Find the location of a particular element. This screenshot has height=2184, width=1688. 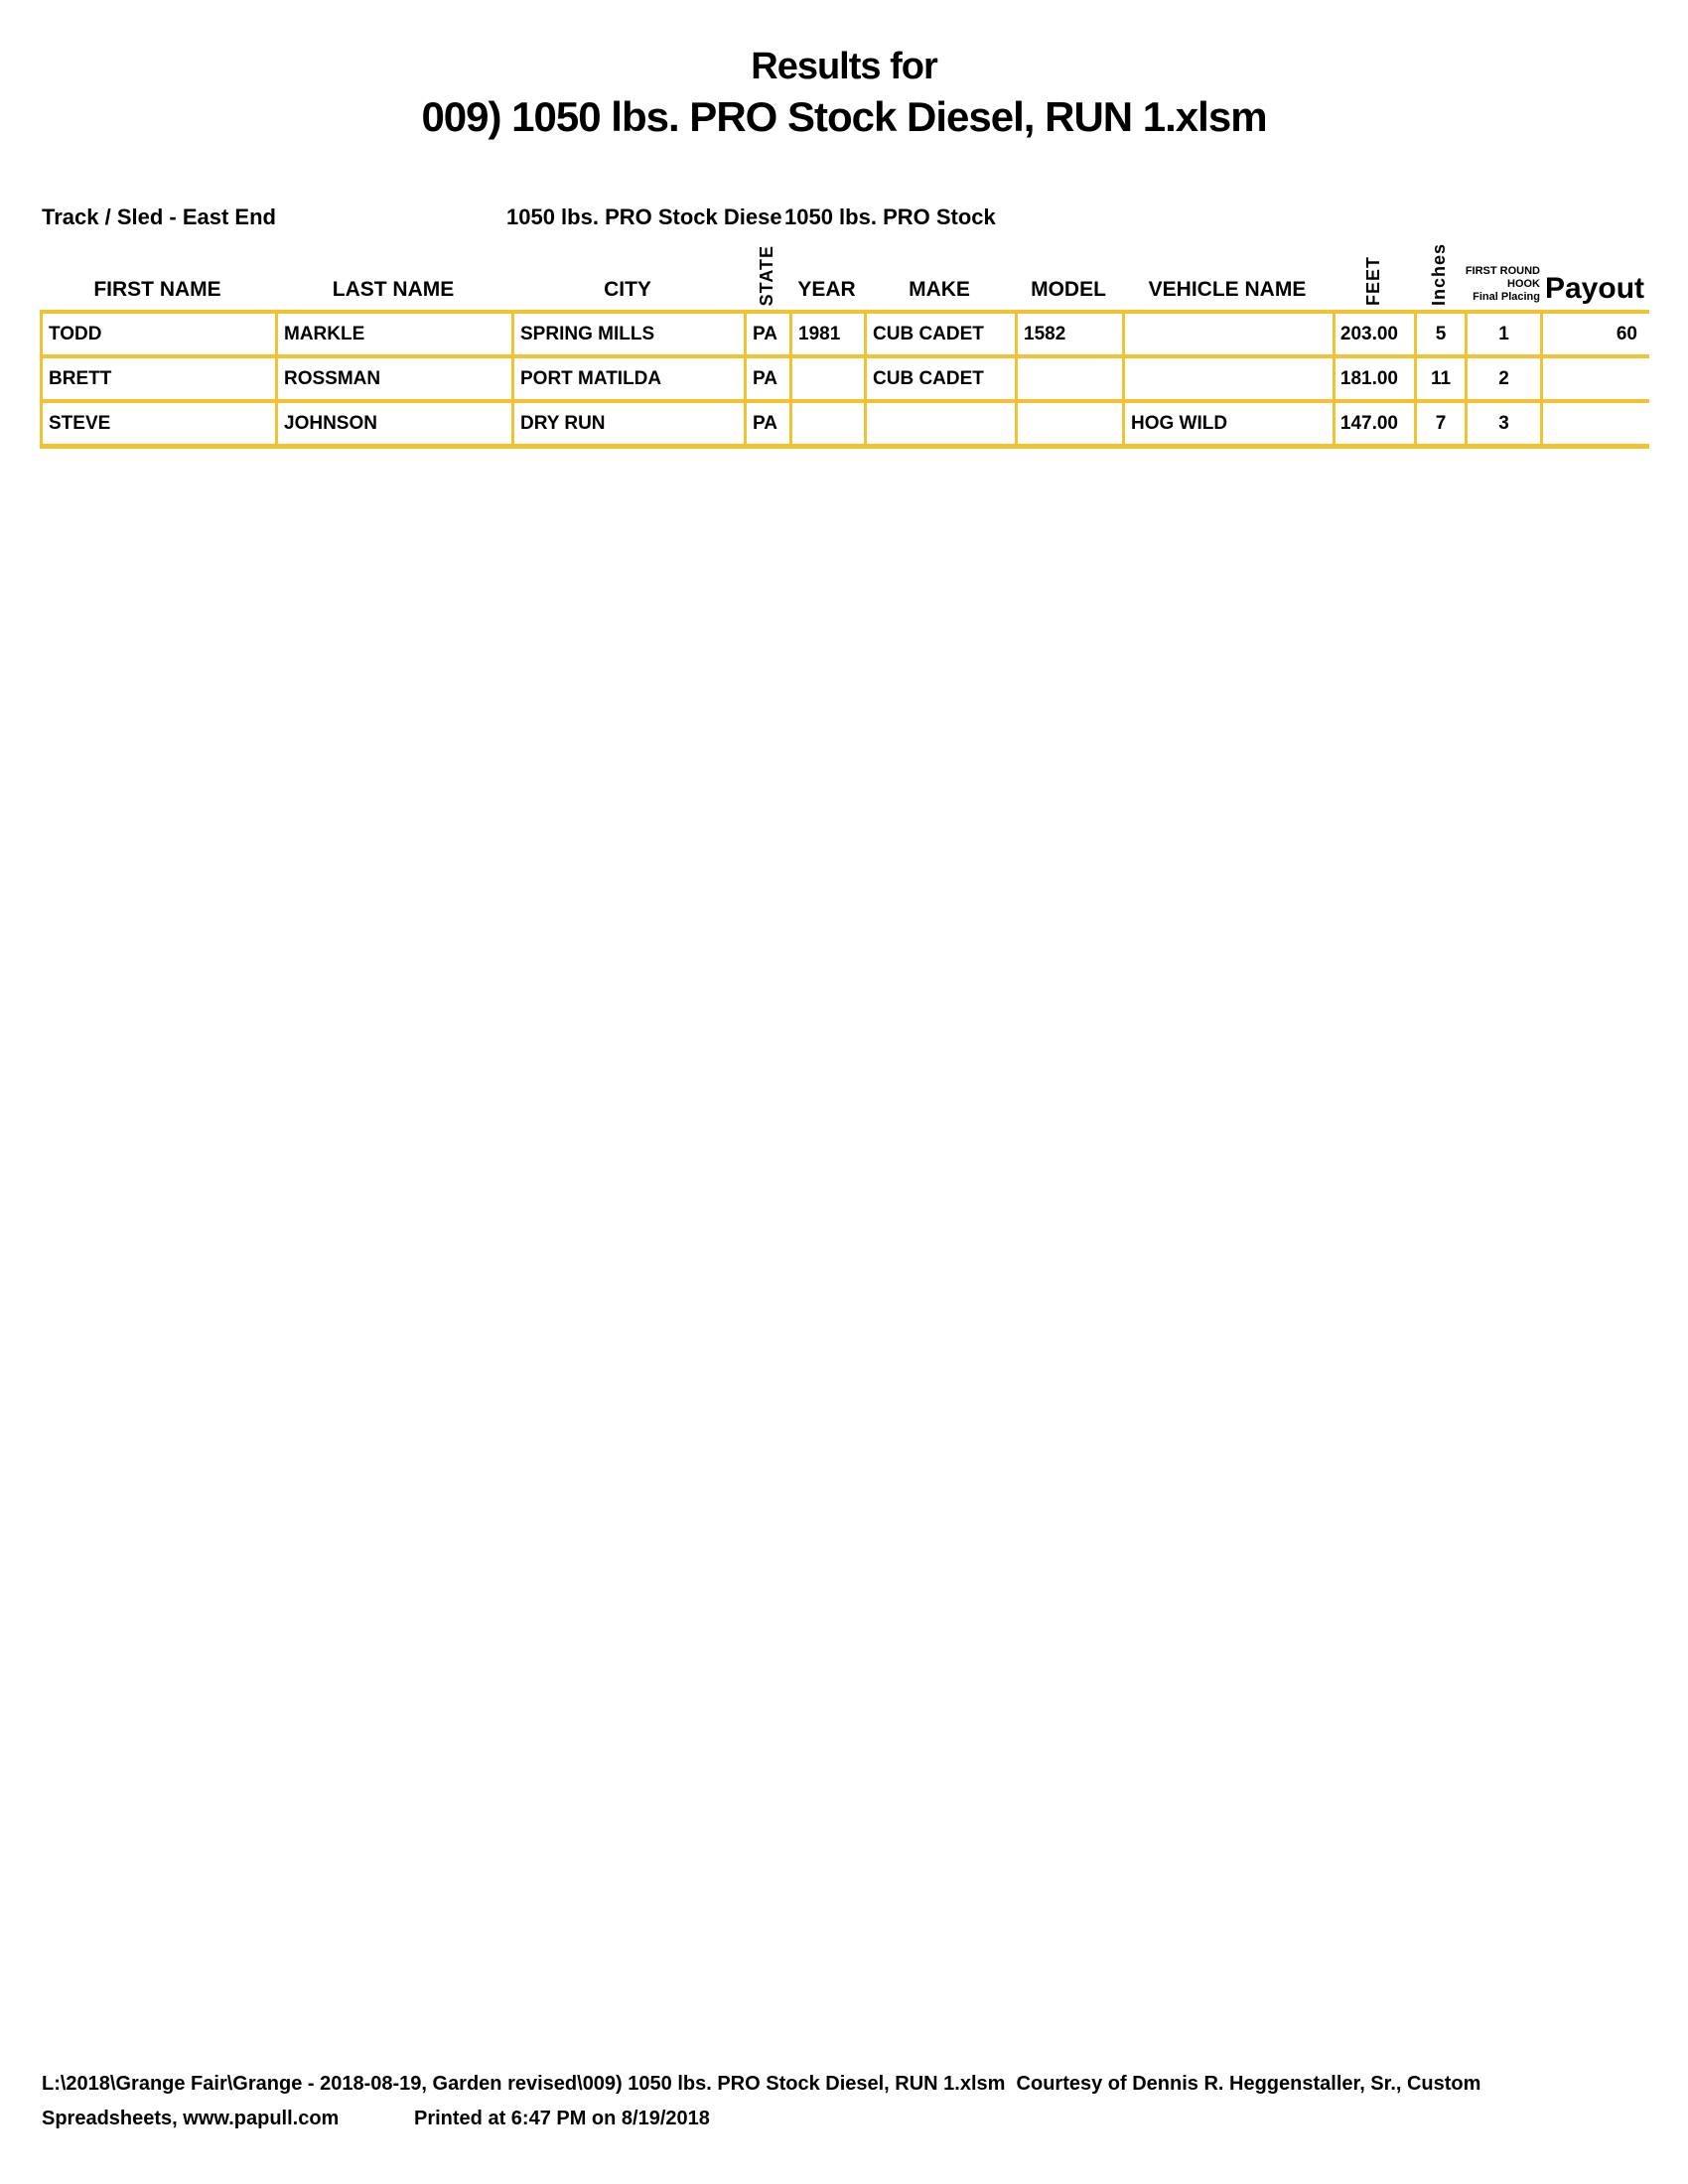

header-first-round-hook: FIRST ROUND HOOK Final Placing is located at coordinates (1502, 284).